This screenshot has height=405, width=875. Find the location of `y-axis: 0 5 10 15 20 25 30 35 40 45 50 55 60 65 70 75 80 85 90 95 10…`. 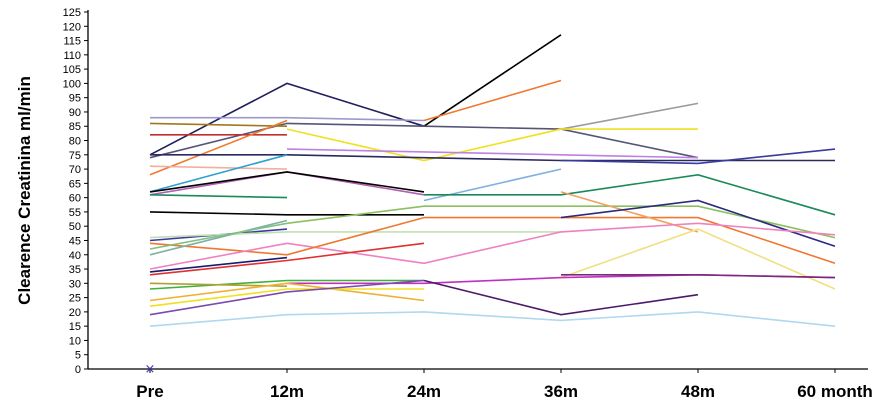

y-axis: 0 5 10 15 20 25 30 35 40 45 50 55 60 65 70 75 80 85 90 95 10… is located at coordinates (76, 191).